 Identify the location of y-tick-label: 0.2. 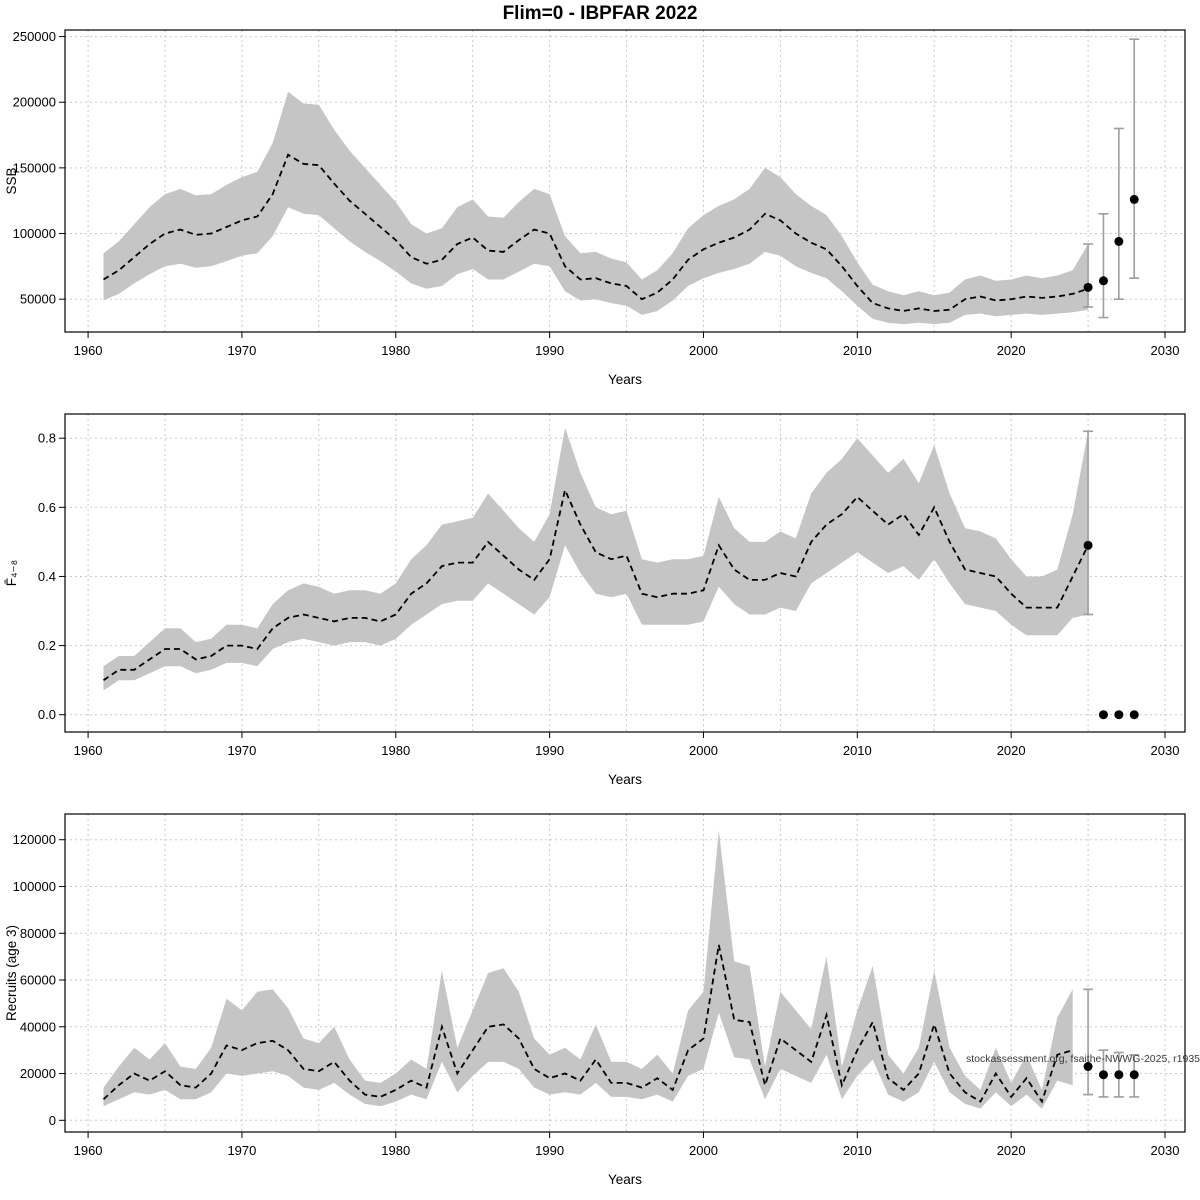
(47, 645).